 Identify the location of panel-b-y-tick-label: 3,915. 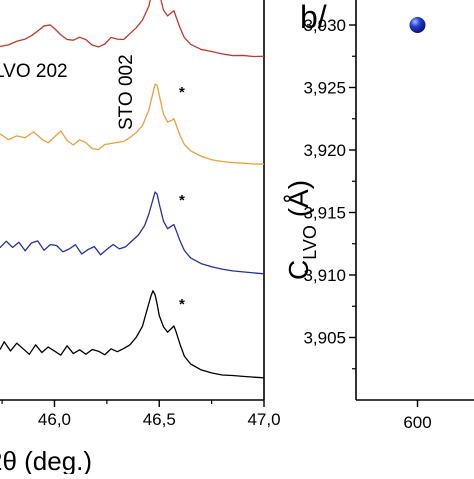
(324, 213).